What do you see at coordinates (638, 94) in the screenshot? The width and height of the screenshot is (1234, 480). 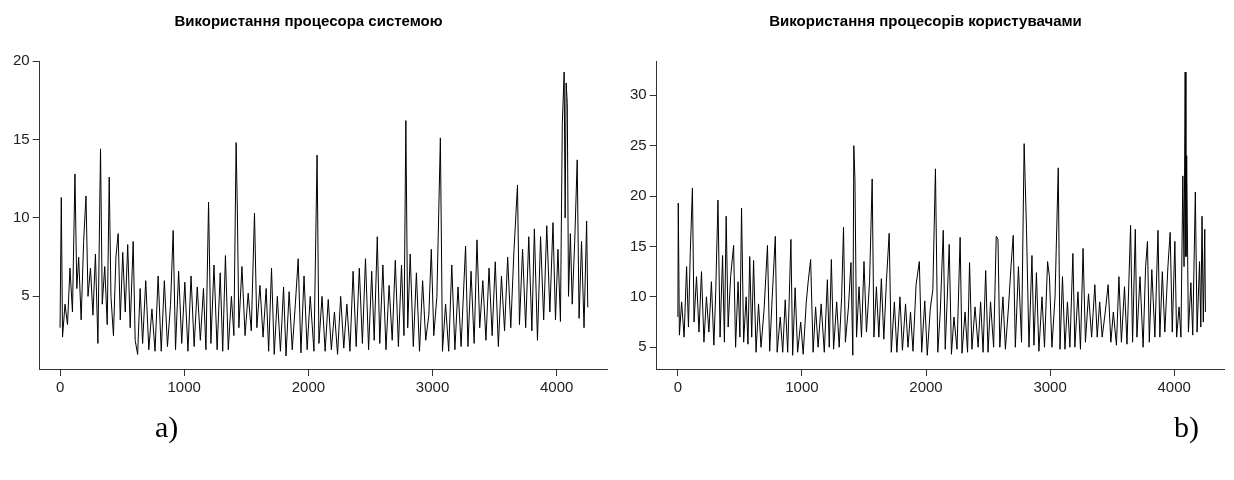 I see `y-tick-label: 30` at bounding box center [638, 94].